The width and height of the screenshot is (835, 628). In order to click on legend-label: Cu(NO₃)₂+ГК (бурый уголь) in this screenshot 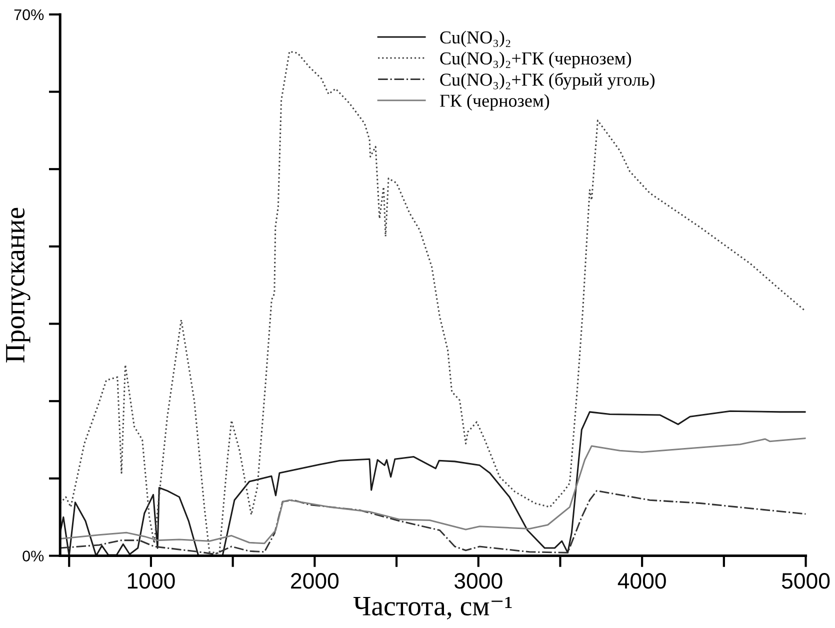, I will do `click(547, 81)`.